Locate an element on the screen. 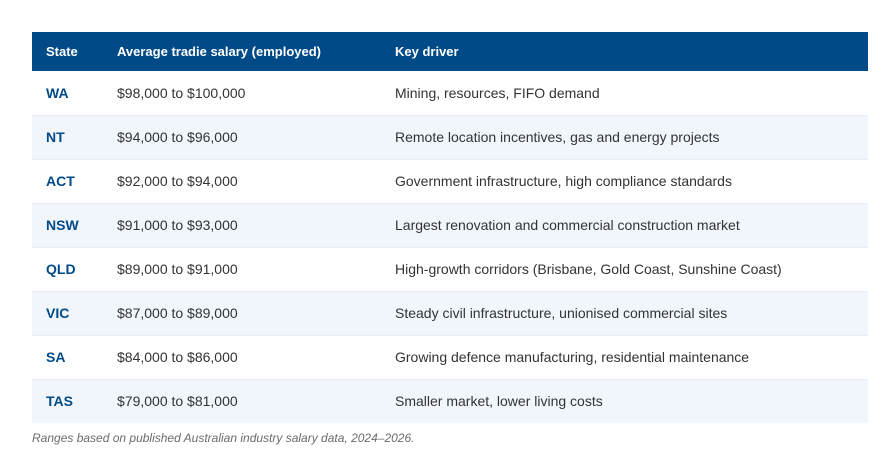  state-cell: NT is located at coordinates (67, 136).